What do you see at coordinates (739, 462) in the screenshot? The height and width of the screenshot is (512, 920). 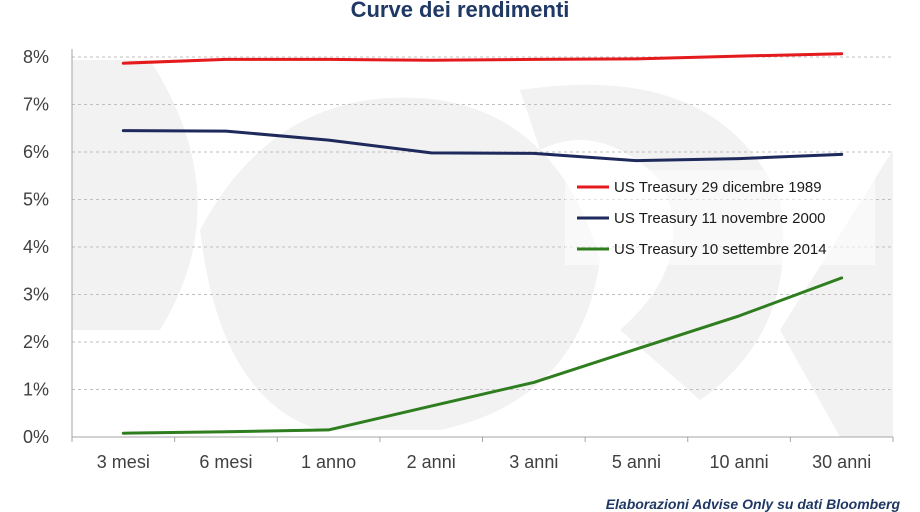 I see `x-tick-label: 10 anni` at bounding box center [739, 462].